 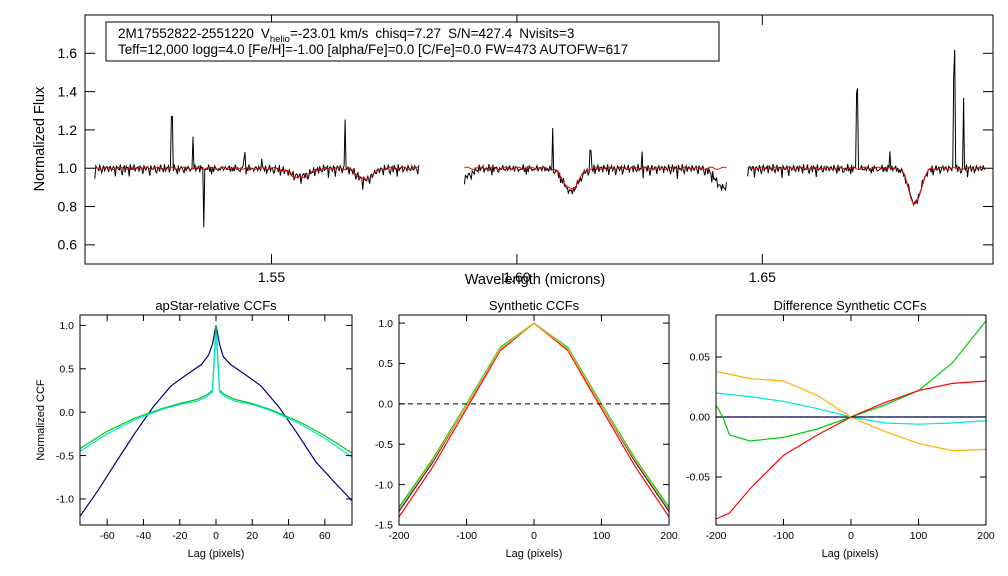 I want to click on synthetic-ccf-frame, so click(x=534, y=420).